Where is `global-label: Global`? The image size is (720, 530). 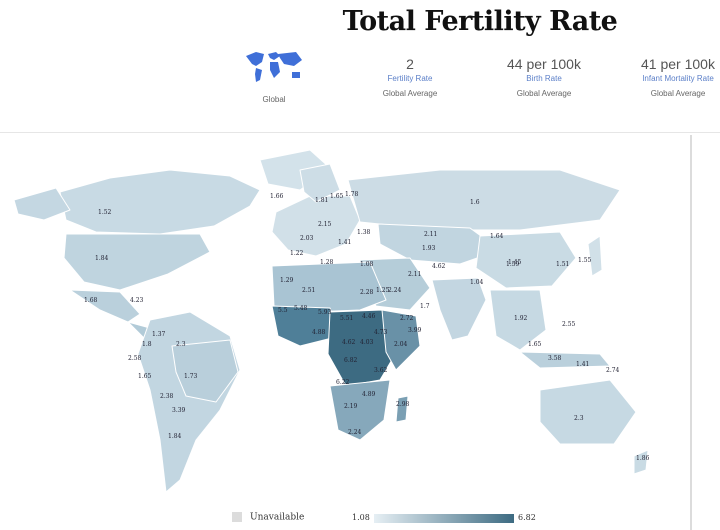 global-label: Global is located at coordinates (274, 99).